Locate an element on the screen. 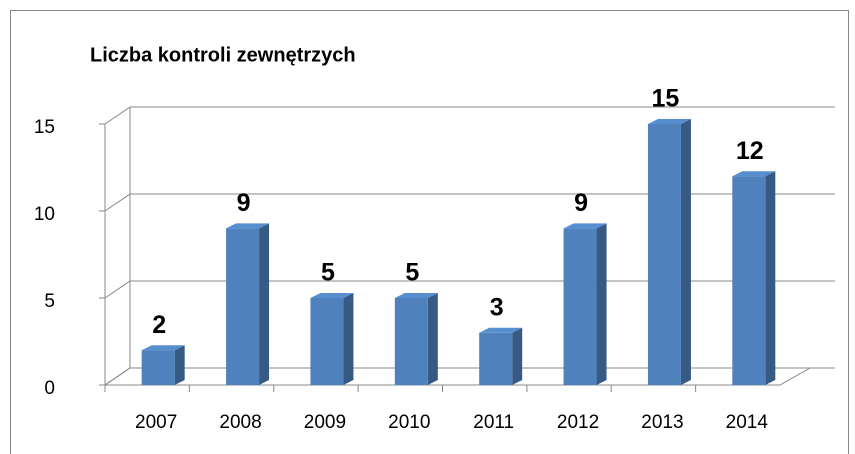 This screenshot has width=855, height=454. x-tick-label: 2008 is located at coordinates (240, 422).